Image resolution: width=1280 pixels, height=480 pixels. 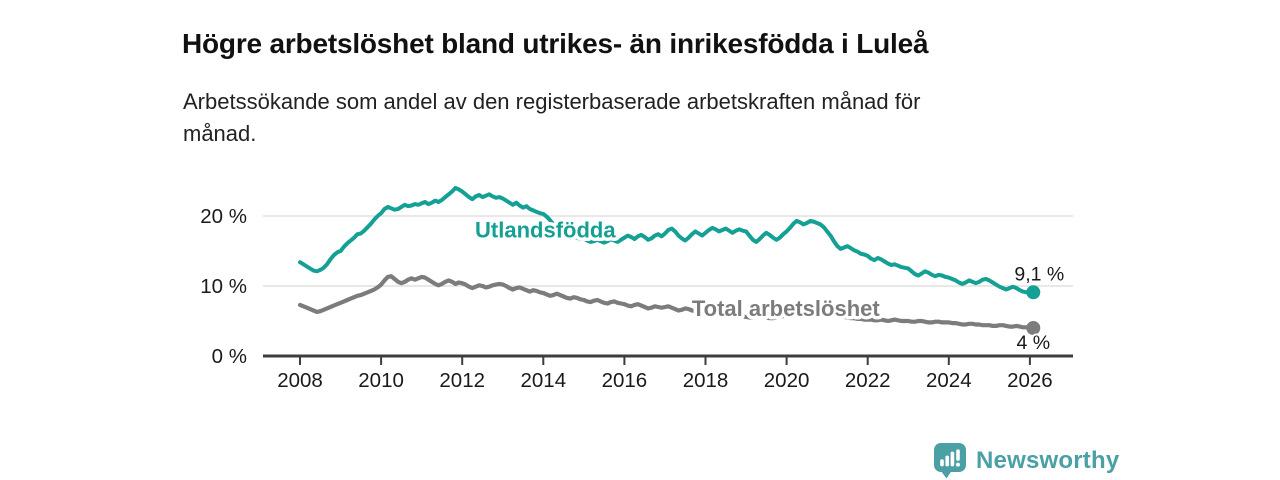 What do you see at coordinates (706, 380) in the screenshot?
I see `x-axis-tick-label: 2018` at bounding box center [706, 380].